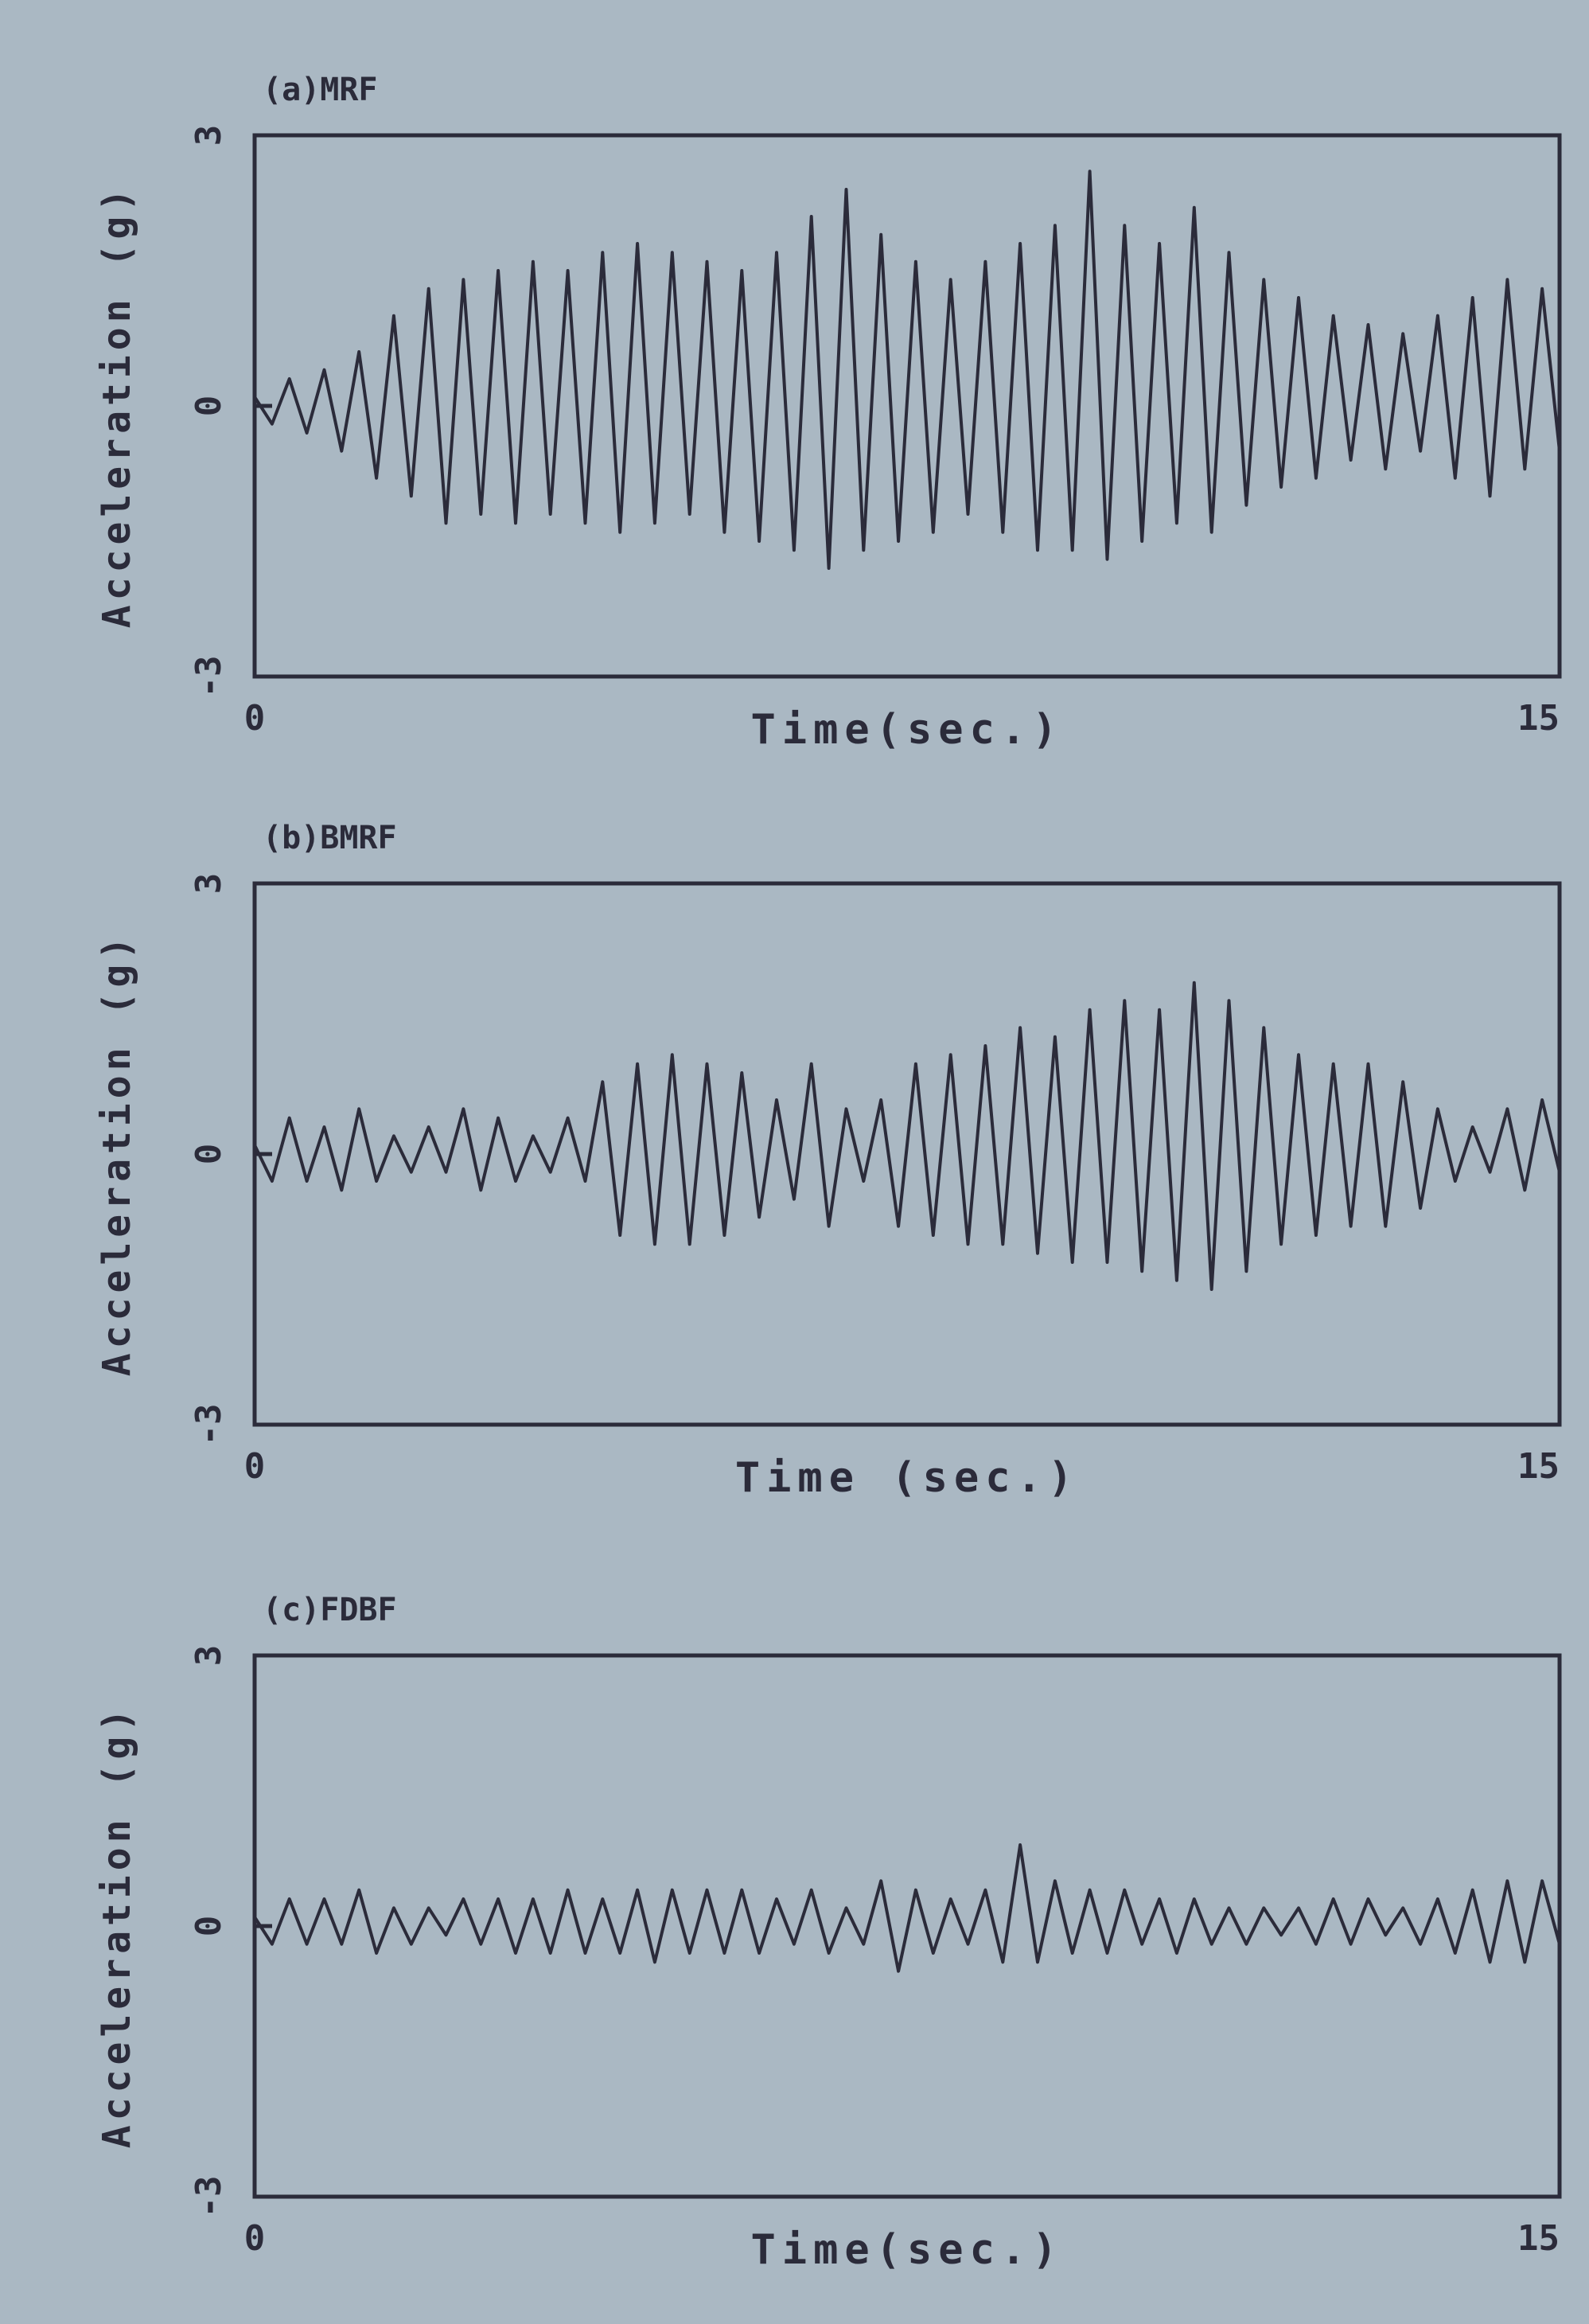 Image resolution: width=1589 pixels, height=2324 pixels. What do you see at coordinates (330, 838) in the screenshot?
I see `chart-title: (b)BMRF` at bounding box center [330, 838].